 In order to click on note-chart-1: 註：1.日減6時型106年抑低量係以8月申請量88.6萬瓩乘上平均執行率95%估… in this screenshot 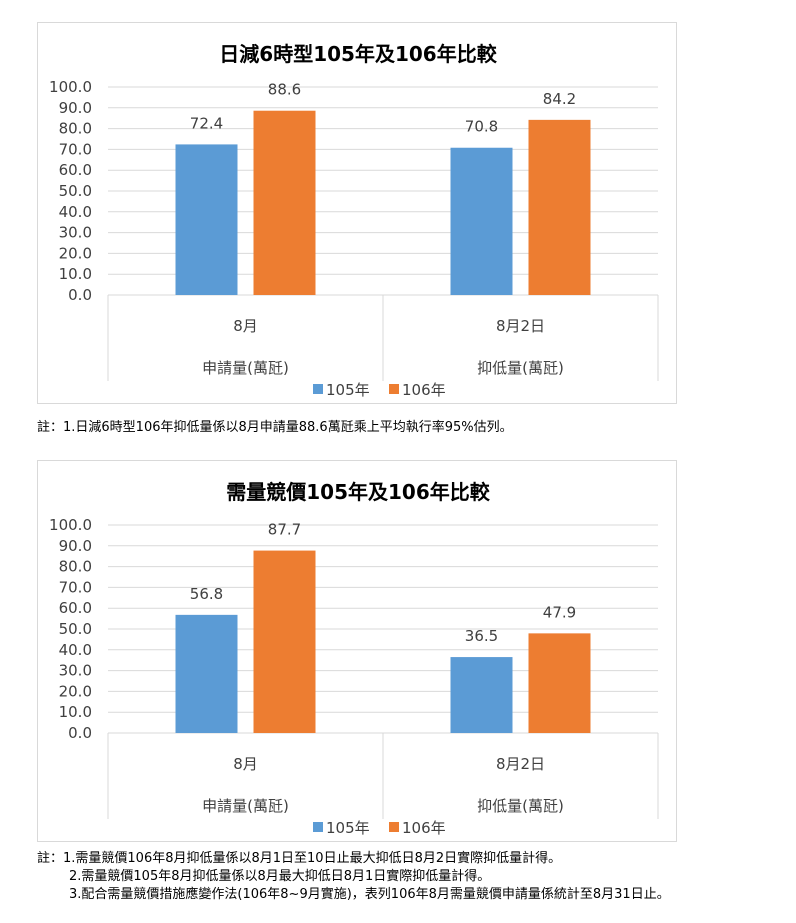, I will do `click(275, 425)`.